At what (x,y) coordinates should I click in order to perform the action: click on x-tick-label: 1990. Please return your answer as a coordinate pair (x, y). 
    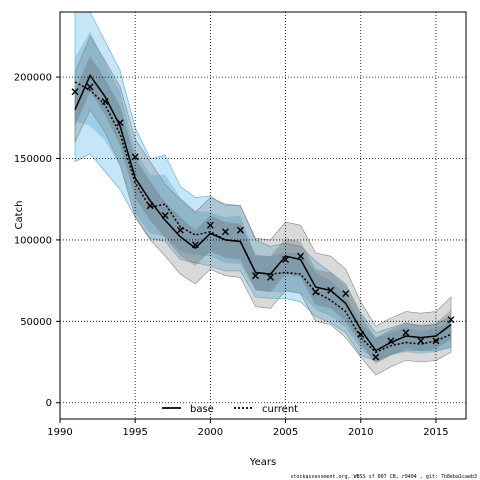
    Looking at the image, I should click on (59, 432).